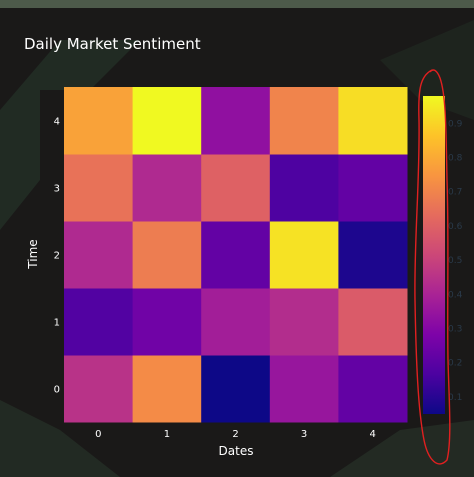  Describe the element at coordinates (455, 364) in the screenshot. I see `colorbar-tick-label: 0.2` at that location.